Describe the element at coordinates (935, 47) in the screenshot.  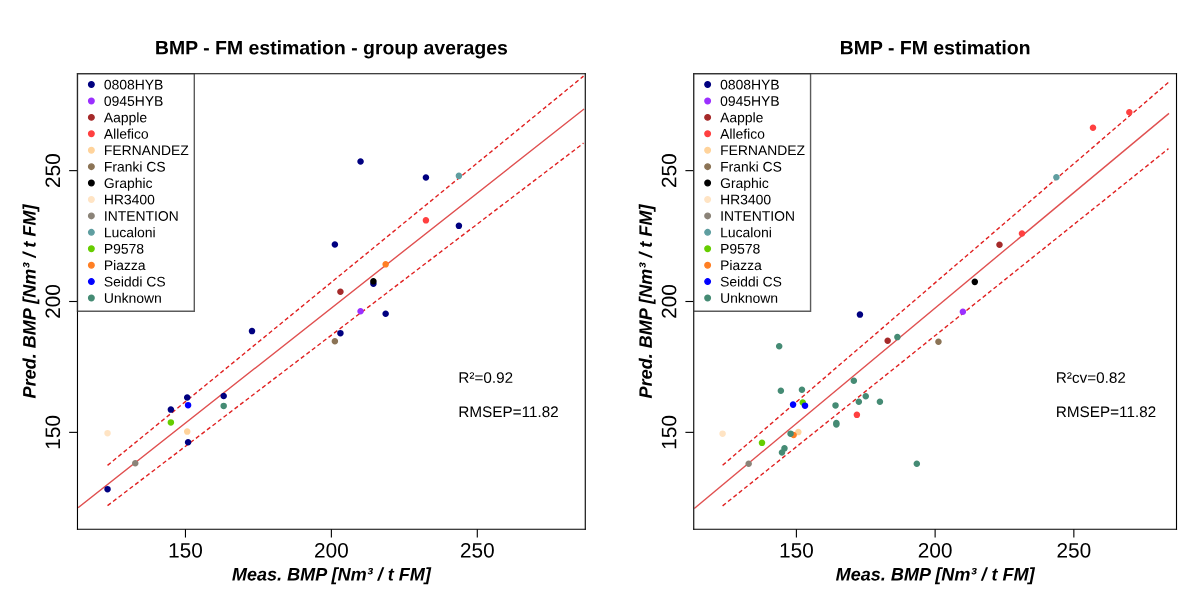
I see `chart-title: BMP - FM estimation` at that location.